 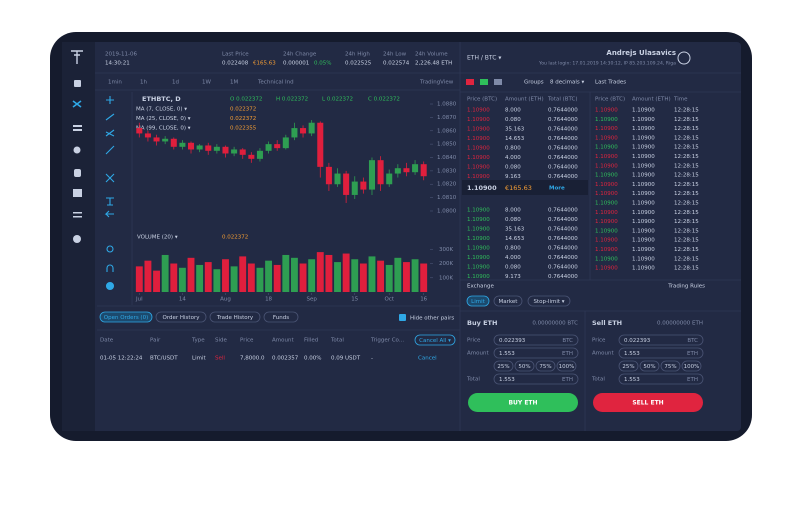 I want to click on stat-extra: 0.05%, so click(x=322, y=64).